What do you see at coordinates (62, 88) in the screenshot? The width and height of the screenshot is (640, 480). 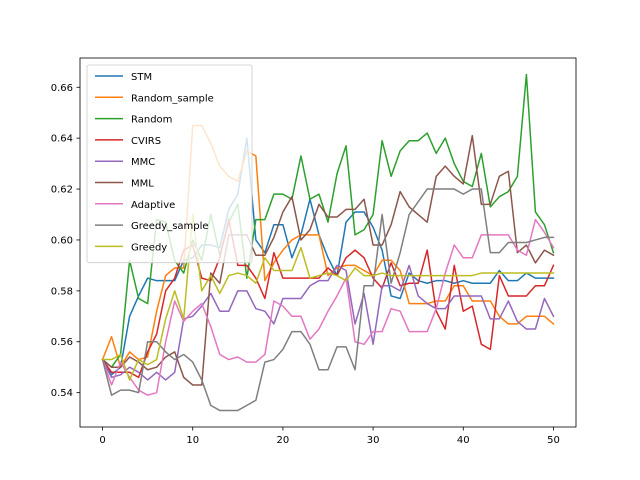 I see `y-tick-label: 0.66` at bounding box center [62, 88].